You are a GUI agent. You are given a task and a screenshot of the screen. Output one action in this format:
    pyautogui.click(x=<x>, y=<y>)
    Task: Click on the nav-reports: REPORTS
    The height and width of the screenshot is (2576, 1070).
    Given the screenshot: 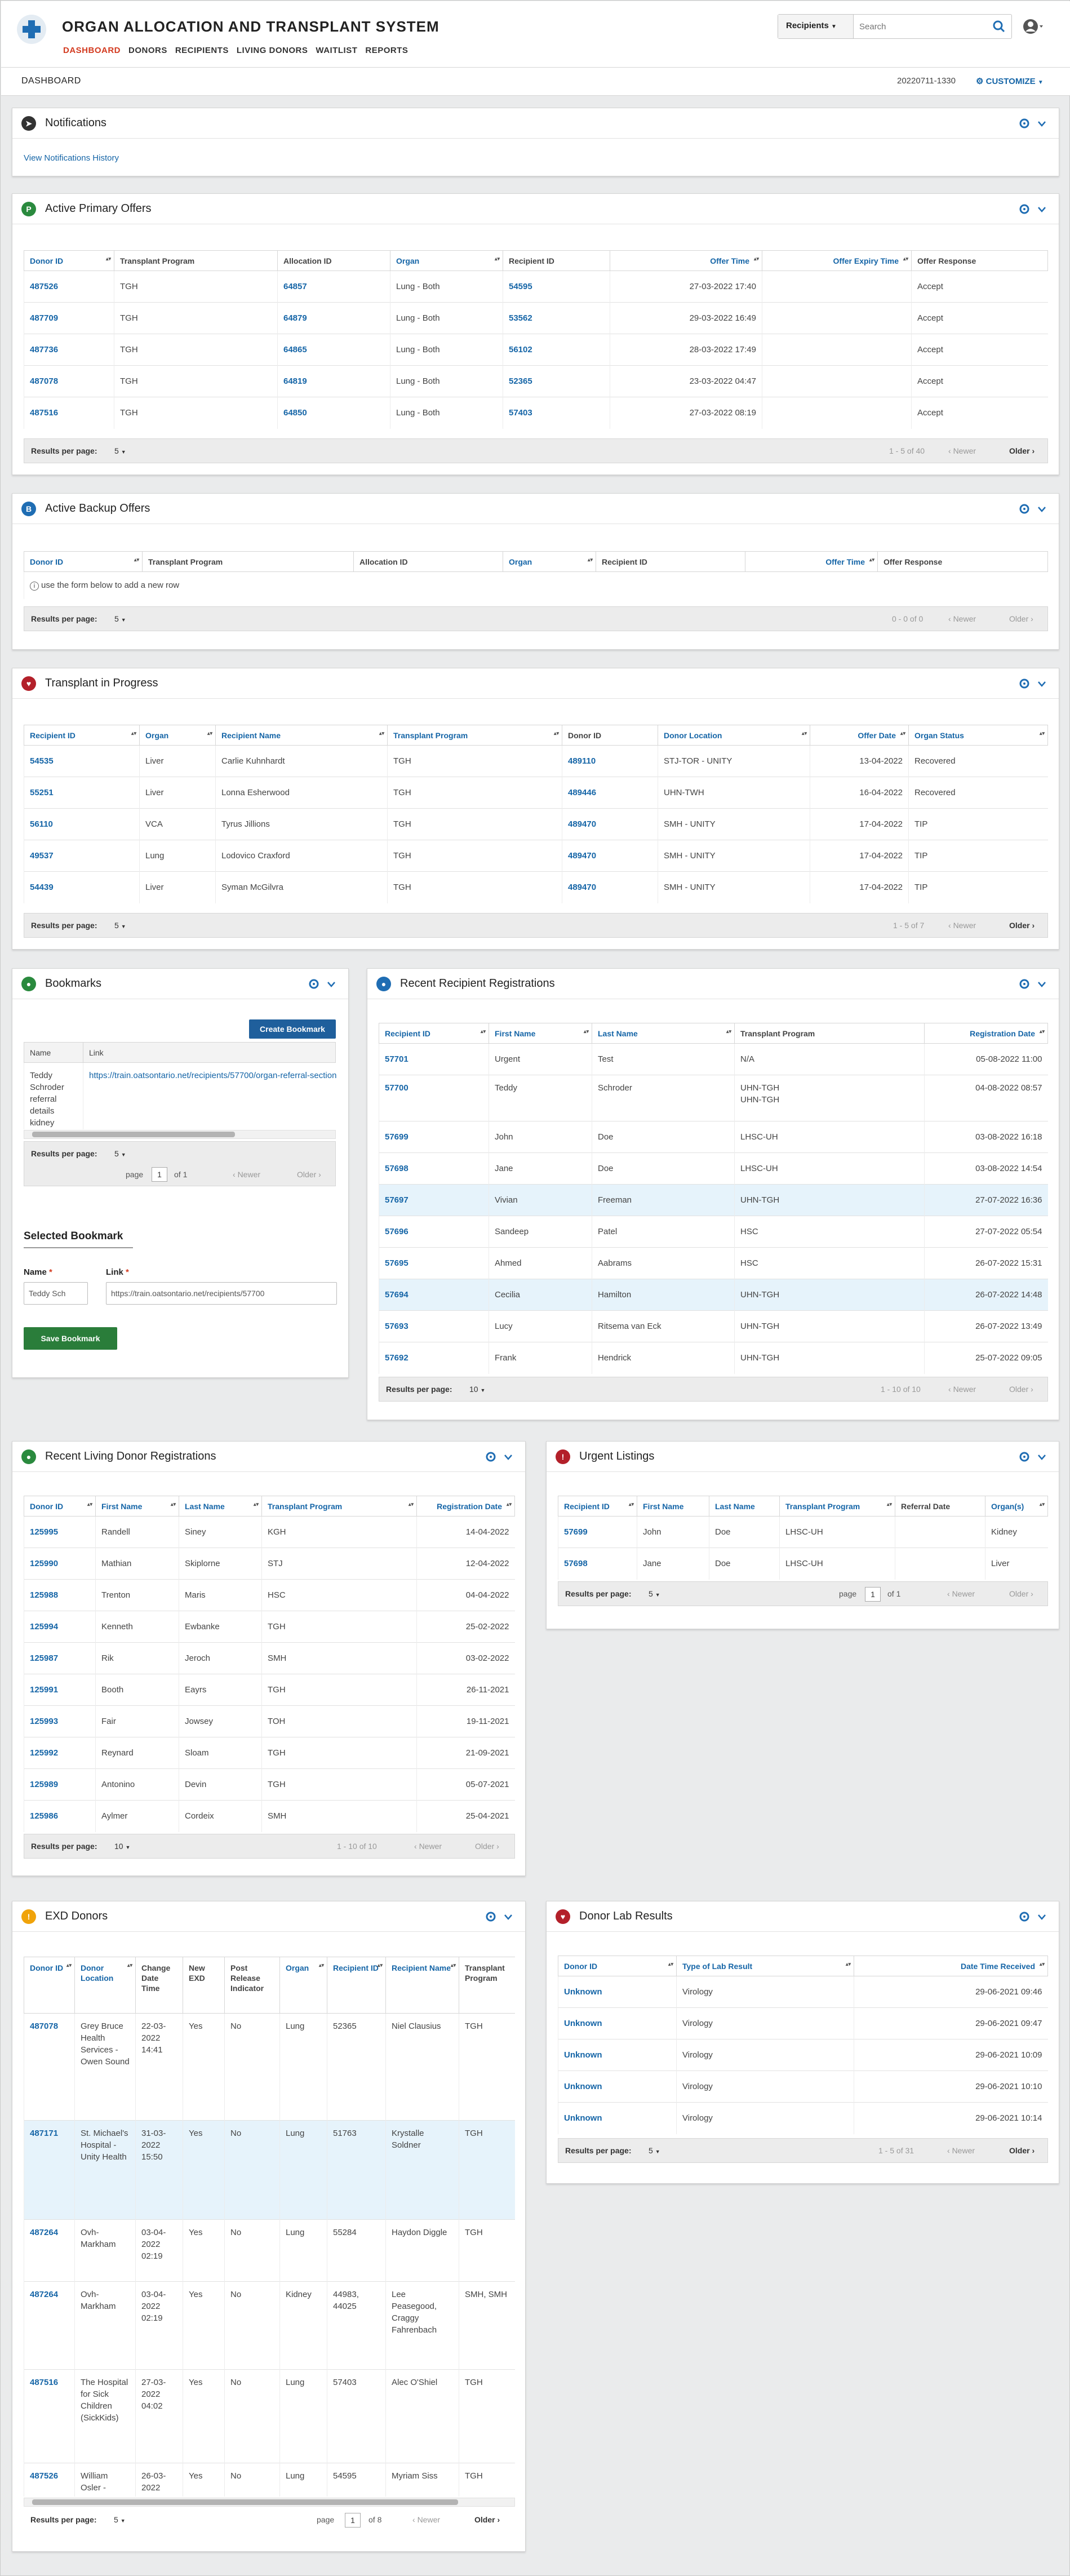 What is the action you would take?
    pyautogui.click(x=387, y=50)
    